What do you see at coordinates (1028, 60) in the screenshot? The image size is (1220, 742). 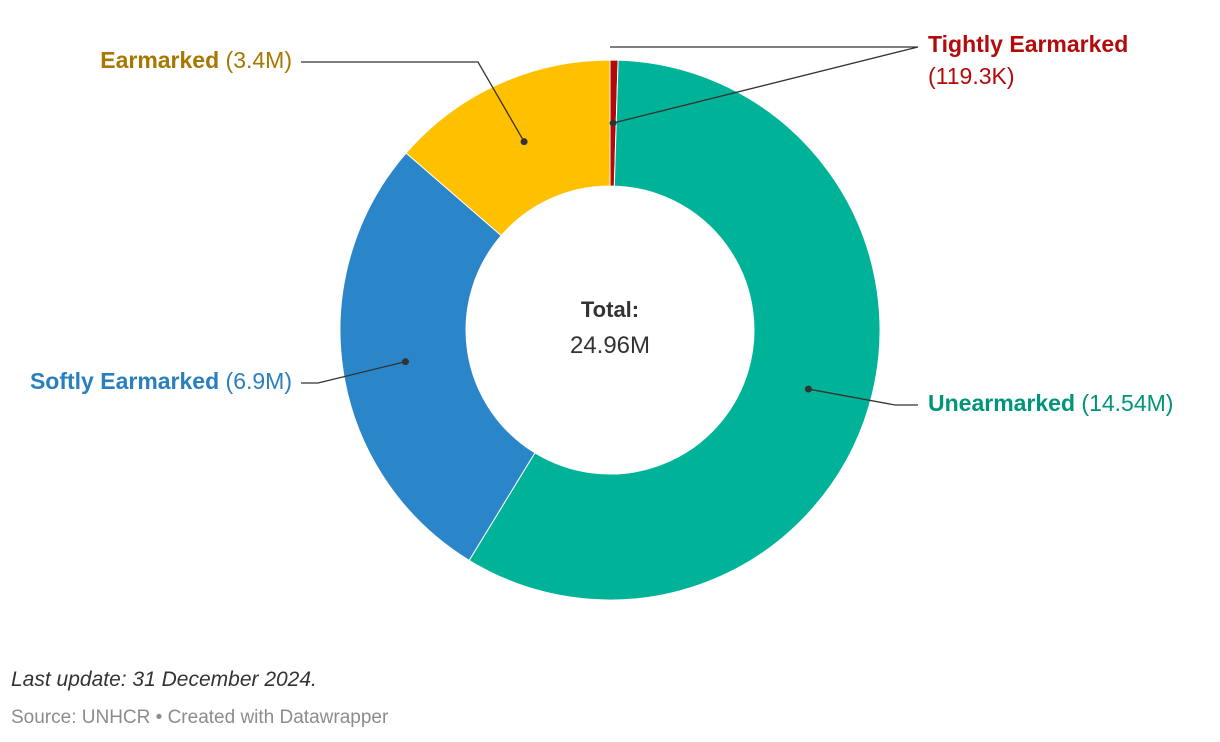 I see `slice-label: Tightly Earmarked (119.3K)` at bounding box center [1028, 60].